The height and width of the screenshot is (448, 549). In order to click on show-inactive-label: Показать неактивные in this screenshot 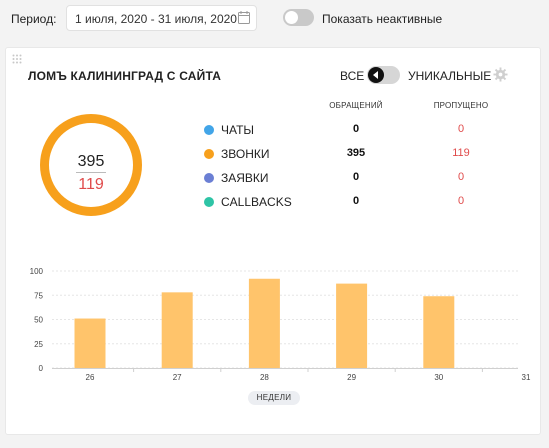, I will do `click(382, 19)`.